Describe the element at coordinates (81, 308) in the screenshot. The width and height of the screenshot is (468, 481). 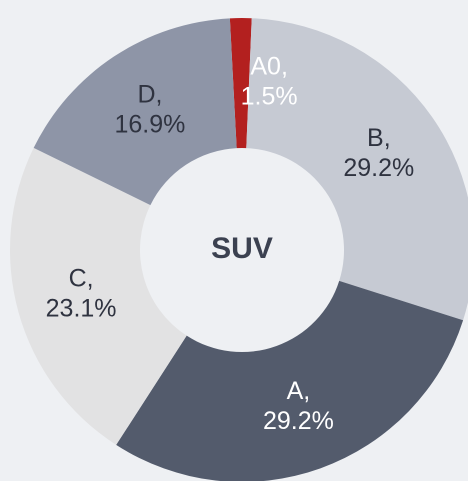
I see `segment-value: 23.1%` at that location.